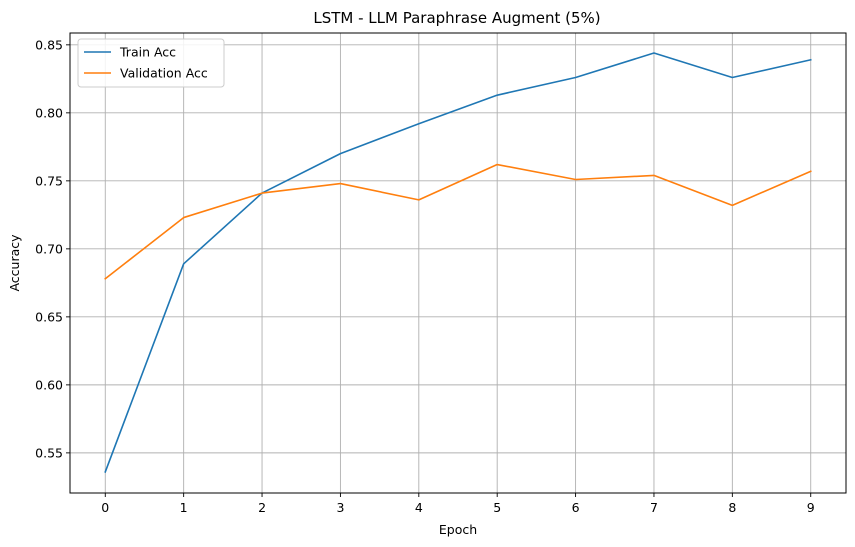 The width and height of the screenshot is (855, 547). I want to click on x-tick-label: 5, so click(497, 507).